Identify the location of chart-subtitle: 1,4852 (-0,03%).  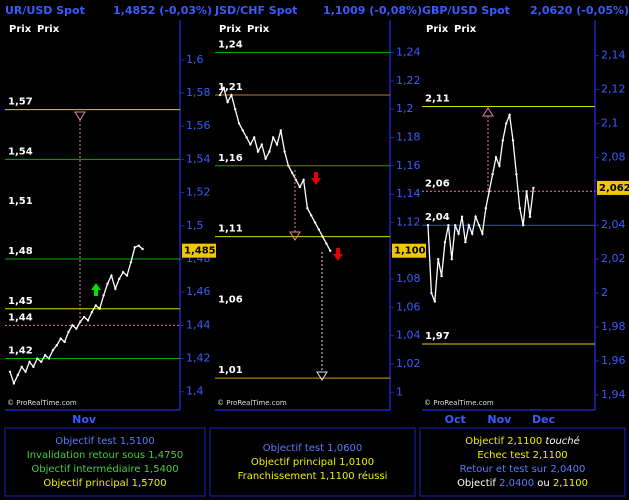
(162, 10).